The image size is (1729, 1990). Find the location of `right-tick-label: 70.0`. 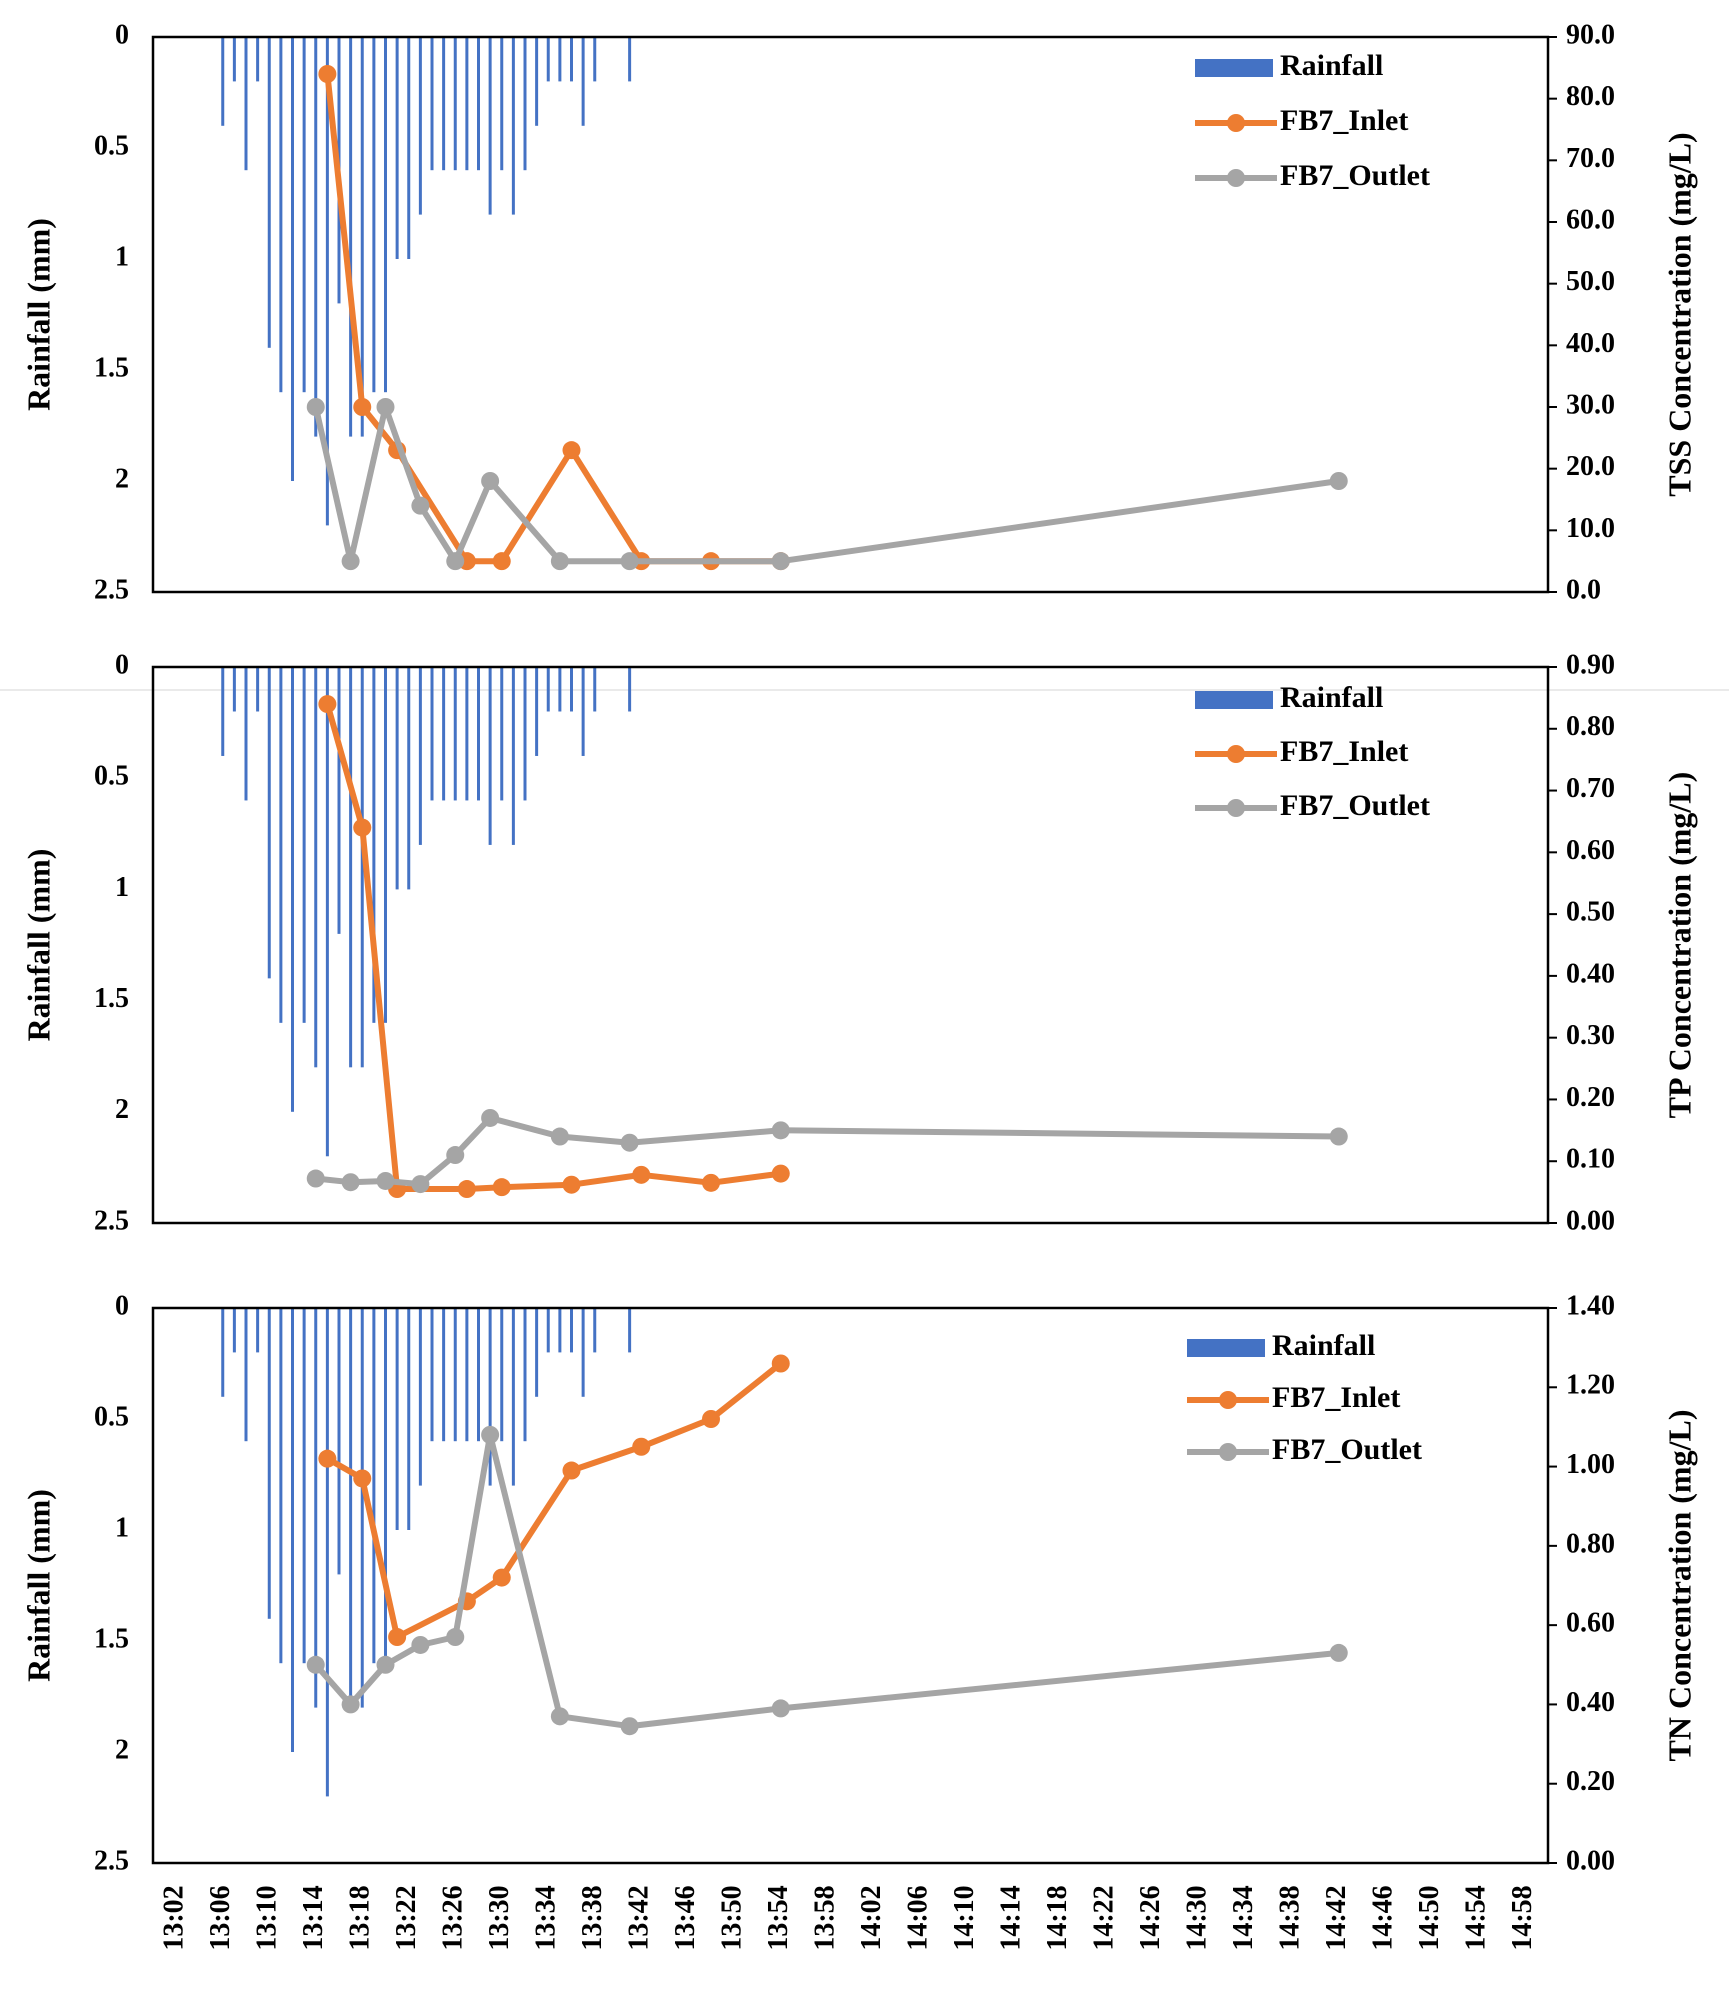

right-tick-label: 70.0 is located at coordinates (1590, 158).